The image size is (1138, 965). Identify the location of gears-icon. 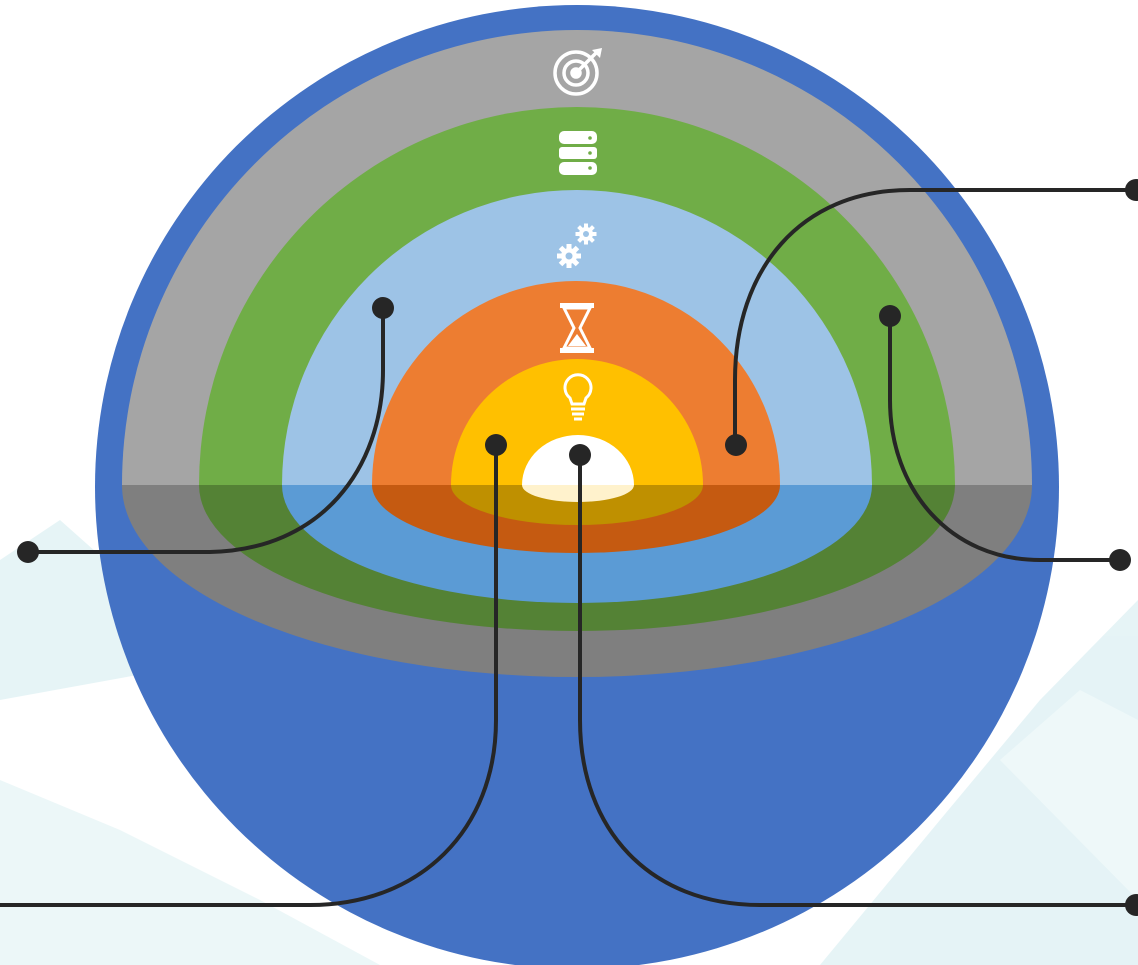
(577, 245).